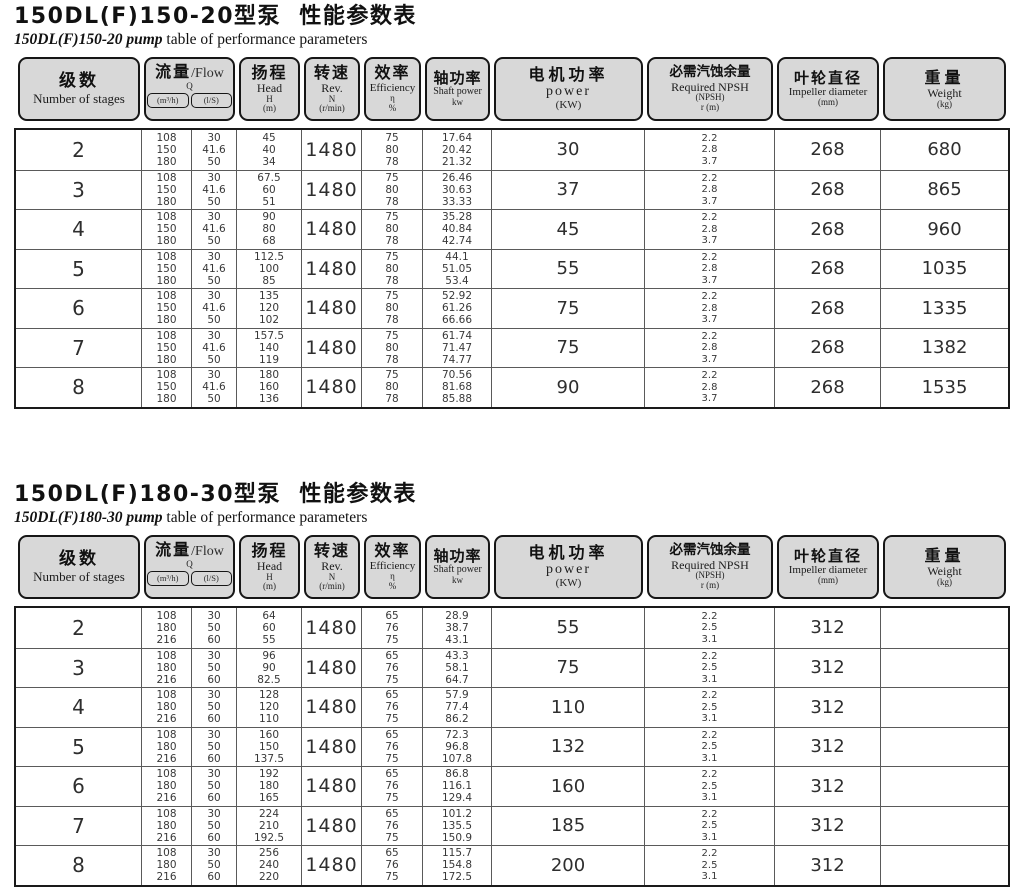 The width and height of the screenshot is (1024, 891). What do you see at coordinates (211, 578) in the screenshot?
I see `flow-unit-ls: (l/S)` at bounding box center [211, 578].